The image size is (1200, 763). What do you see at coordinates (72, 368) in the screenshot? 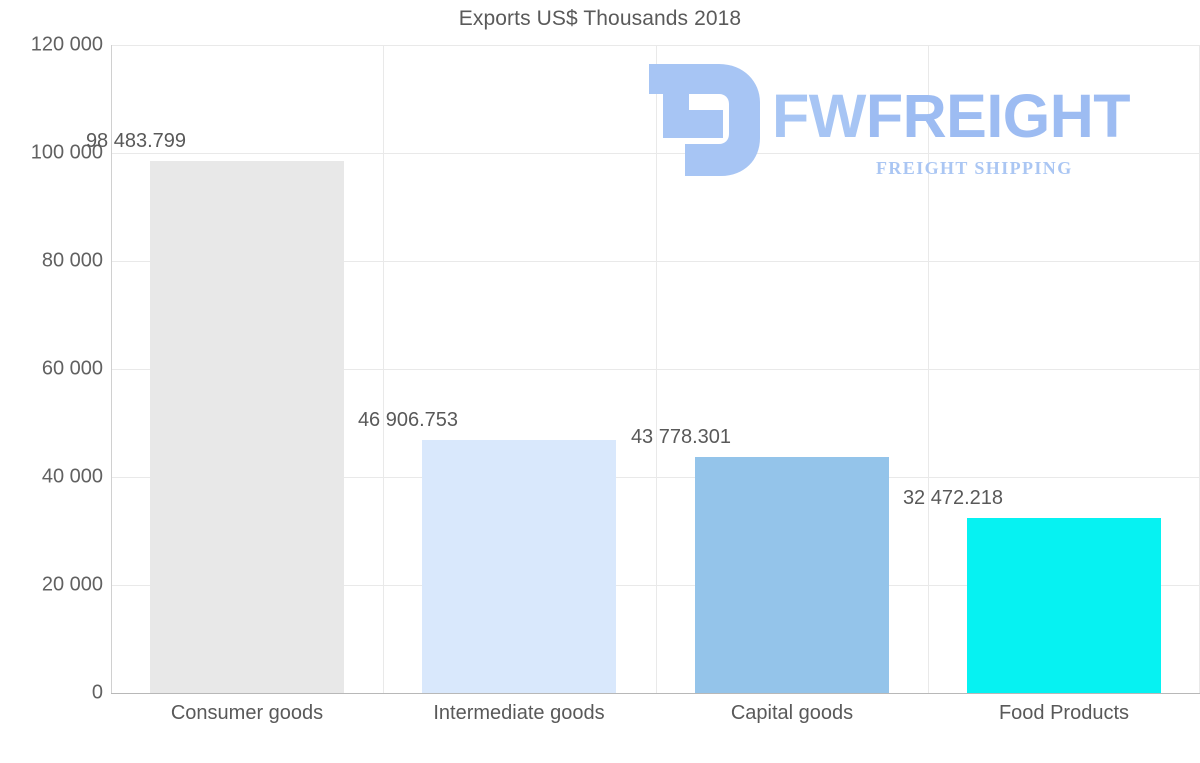
I see `y-tick-label: 60 000` at bounding box center [72, 368].